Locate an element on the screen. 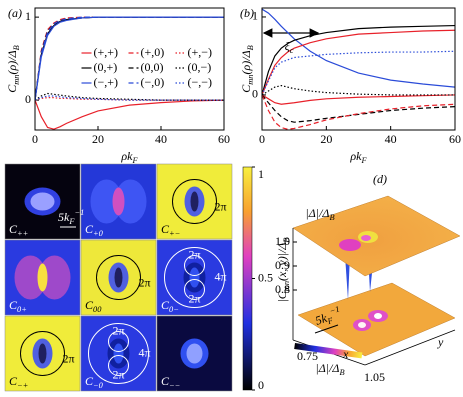 Image resolution: width=463 pixels, height=397 pixels. panel-label: (d) is located at coordinates (380, 179).